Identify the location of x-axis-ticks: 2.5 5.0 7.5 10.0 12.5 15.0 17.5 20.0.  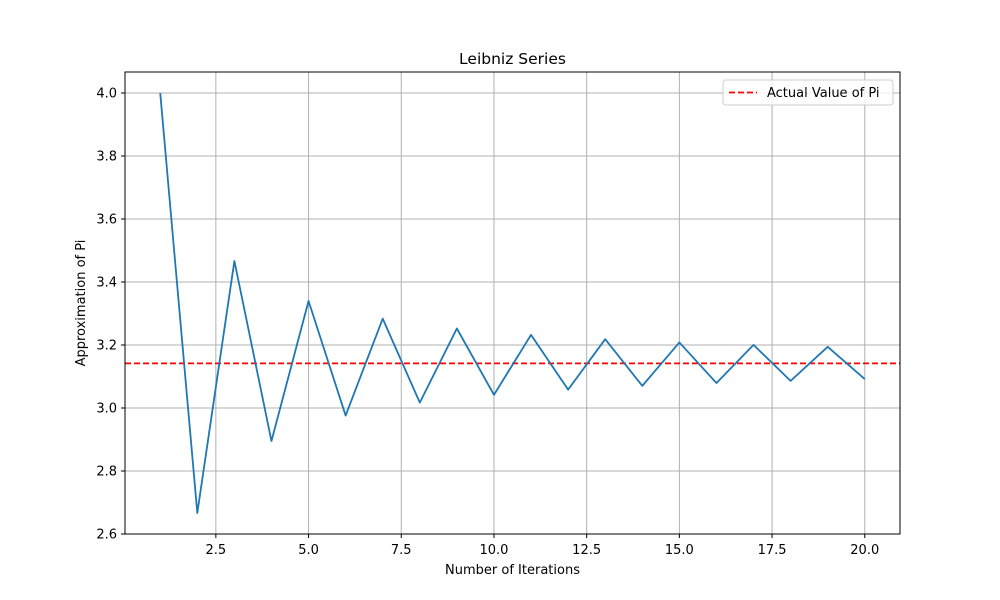
(542, 546).